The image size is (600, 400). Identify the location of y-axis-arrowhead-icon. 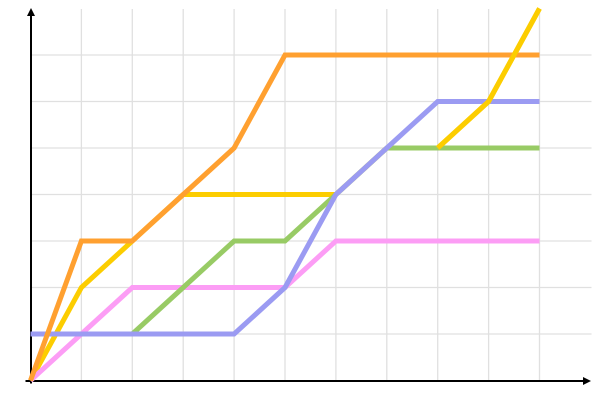
(31, 12).